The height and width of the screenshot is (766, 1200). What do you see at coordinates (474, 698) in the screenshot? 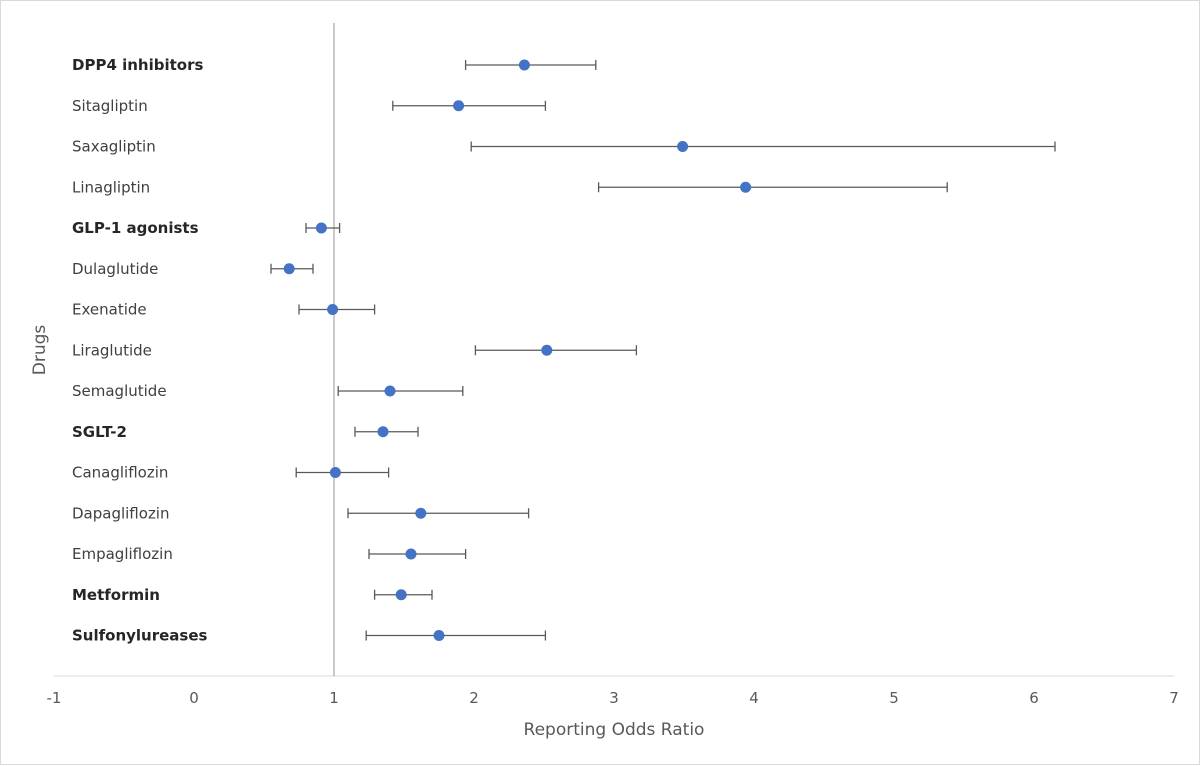
I see `x-tick-label: 2` at bounding box center [474, 698].